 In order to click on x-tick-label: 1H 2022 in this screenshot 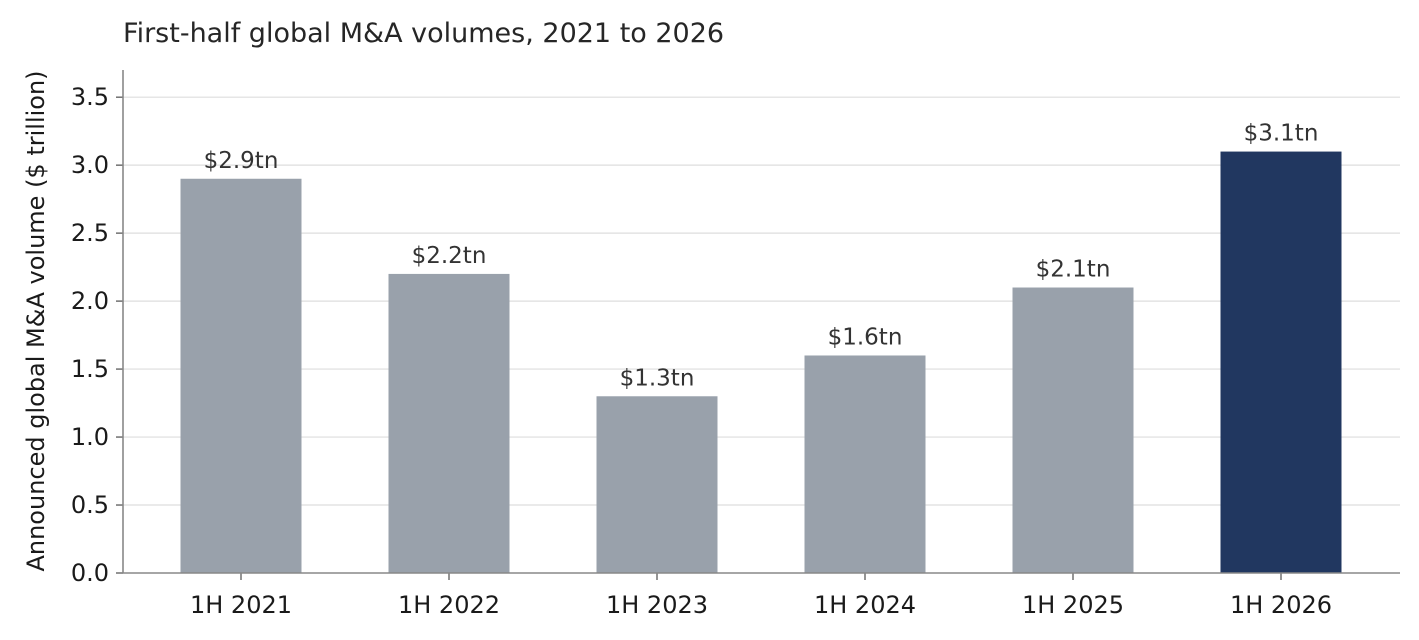, I will do `click(449, 605)`.